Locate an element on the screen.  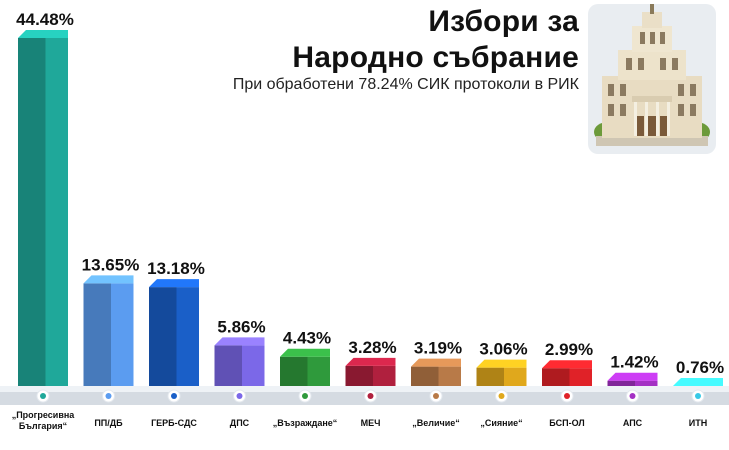
category-label: ИТН is located at coordinates (698, 423).